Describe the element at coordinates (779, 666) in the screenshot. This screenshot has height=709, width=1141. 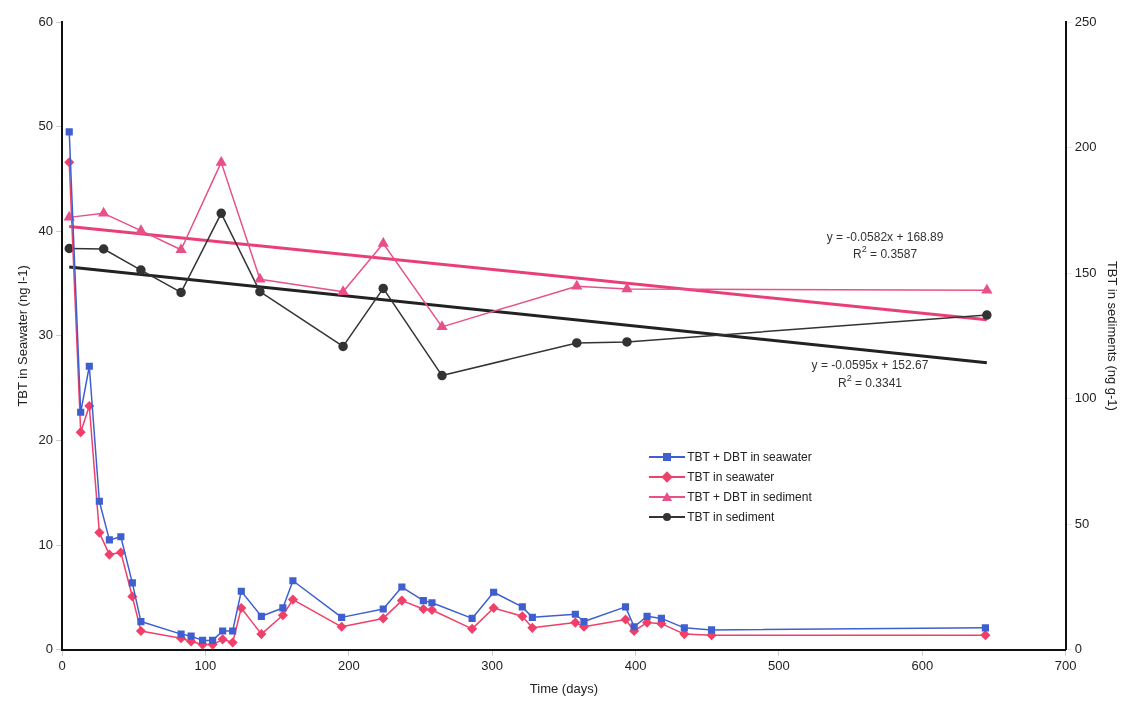
I see `x-tick-label: 500` at that location.